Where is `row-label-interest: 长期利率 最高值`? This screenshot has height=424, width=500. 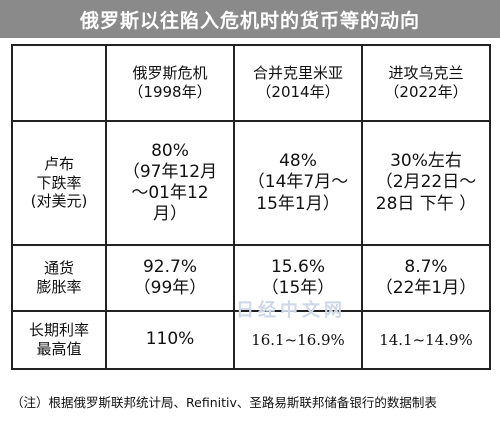
row-label-interest: 长期利率 最高值 is located at coordinates (59, 340).